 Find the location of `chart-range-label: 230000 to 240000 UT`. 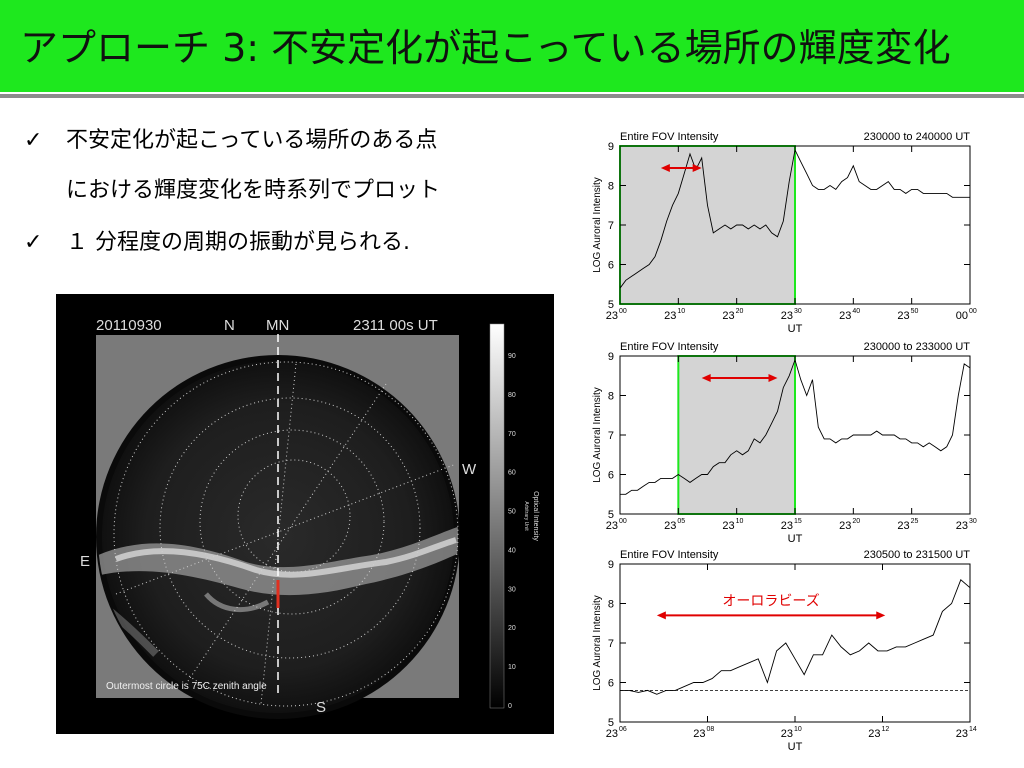

chart-range-label: 230000 to 240000 UT is located at coordinates (917, 137).